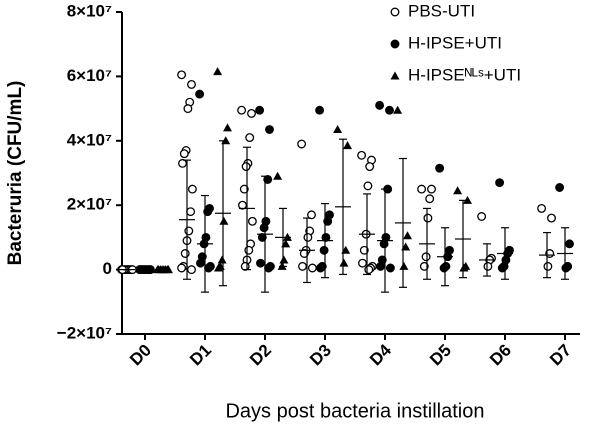 The width and height of the screenshot is (597, 430). What do you see at coordinates (500, 355) in the screenshot?
I see `x-tick-label: D6` at bounding box center [500, 355].